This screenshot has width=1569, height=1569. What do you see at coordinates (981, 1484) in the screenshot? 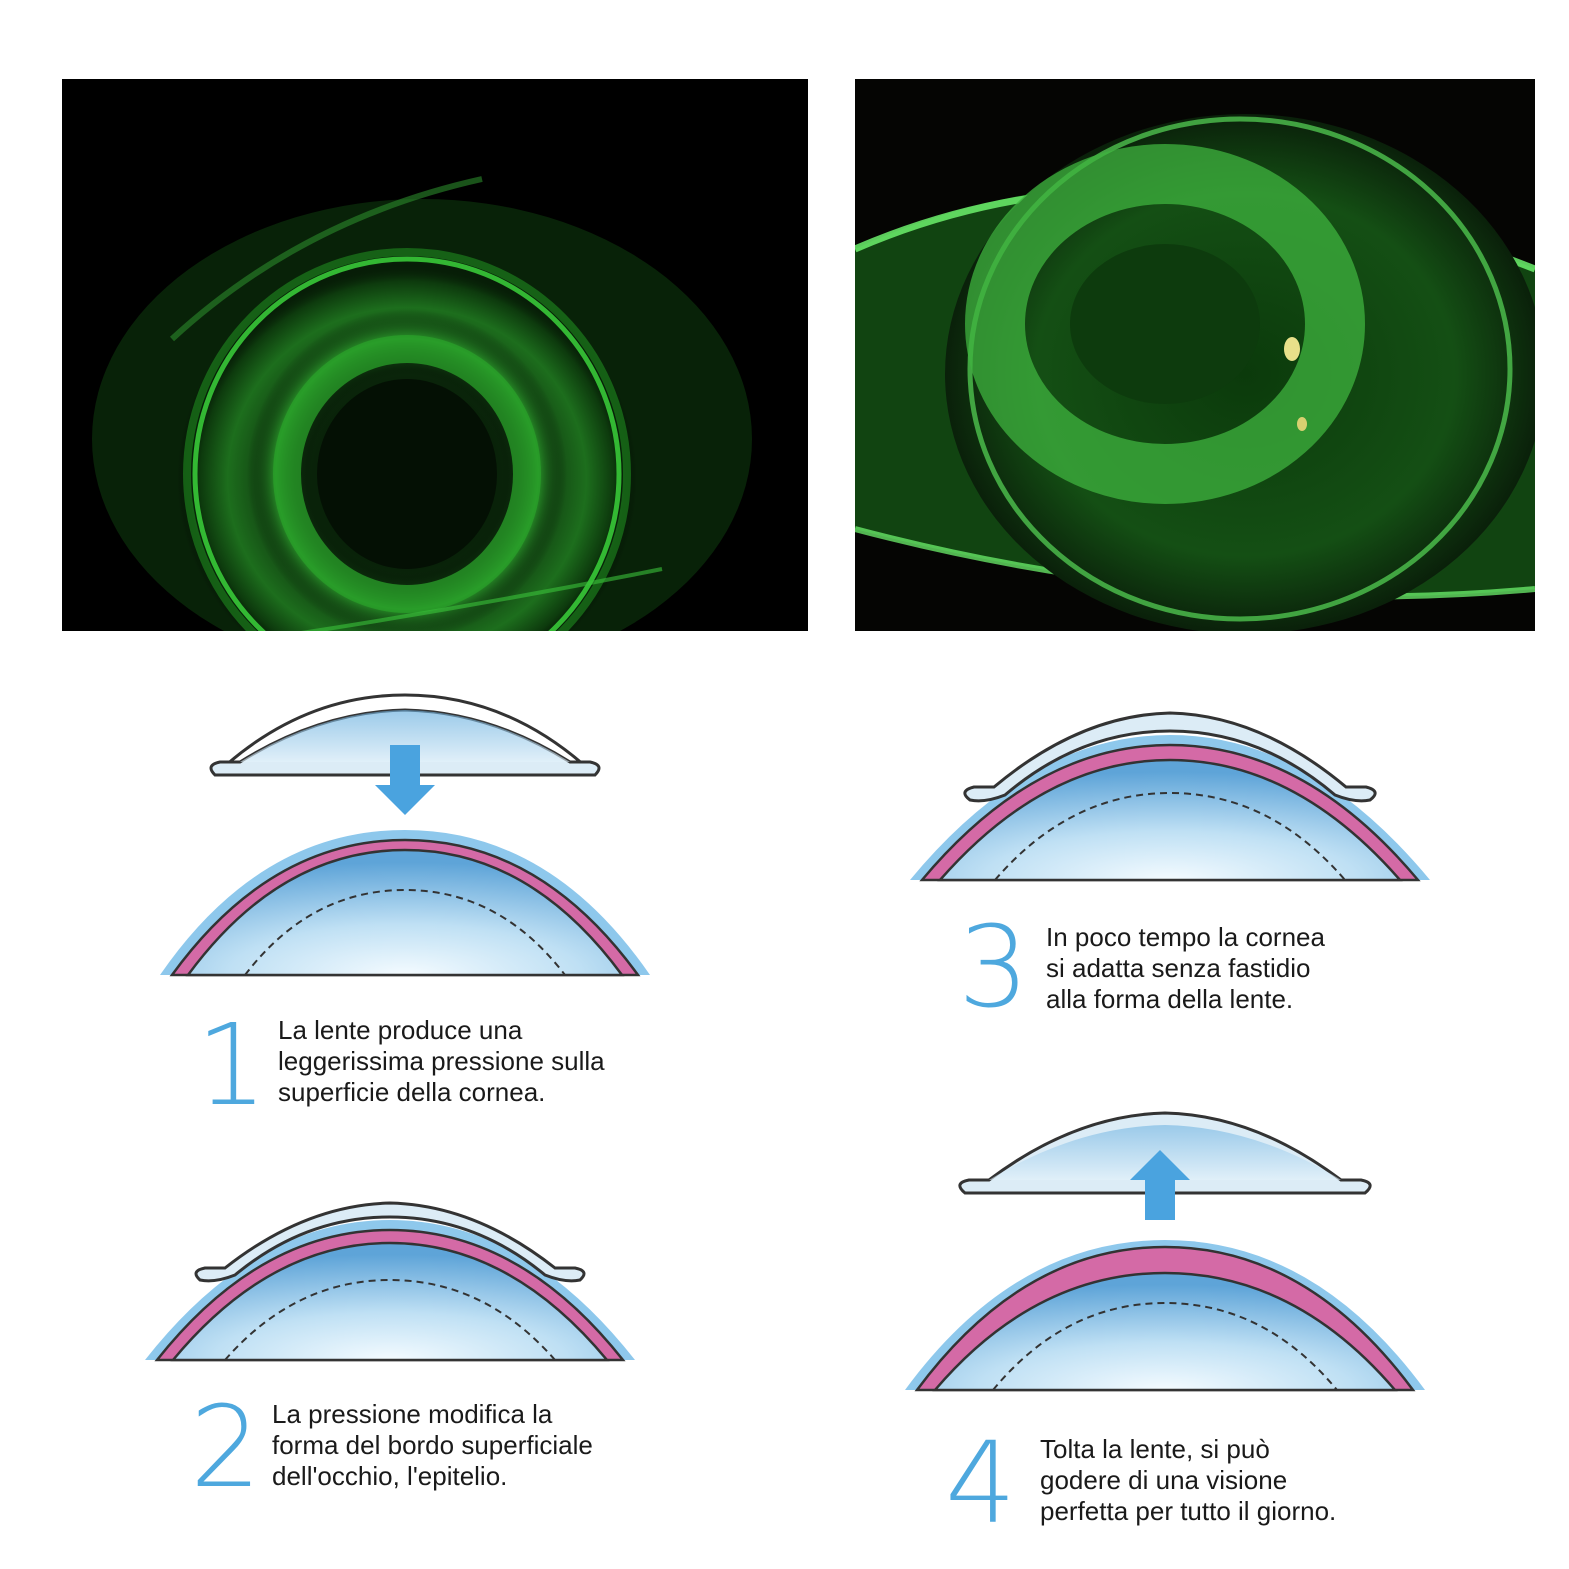
I see `step-number-4: 4` at bounding box center [981, 1484].